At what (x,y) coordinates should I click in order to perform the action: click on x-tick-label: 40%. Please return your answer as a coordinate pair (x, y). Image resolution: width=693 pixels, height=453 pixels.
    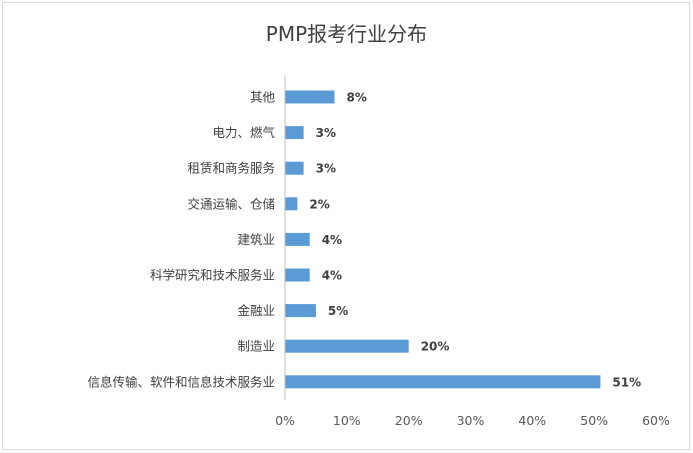
    Looking at the image, I should click on (532, 420).